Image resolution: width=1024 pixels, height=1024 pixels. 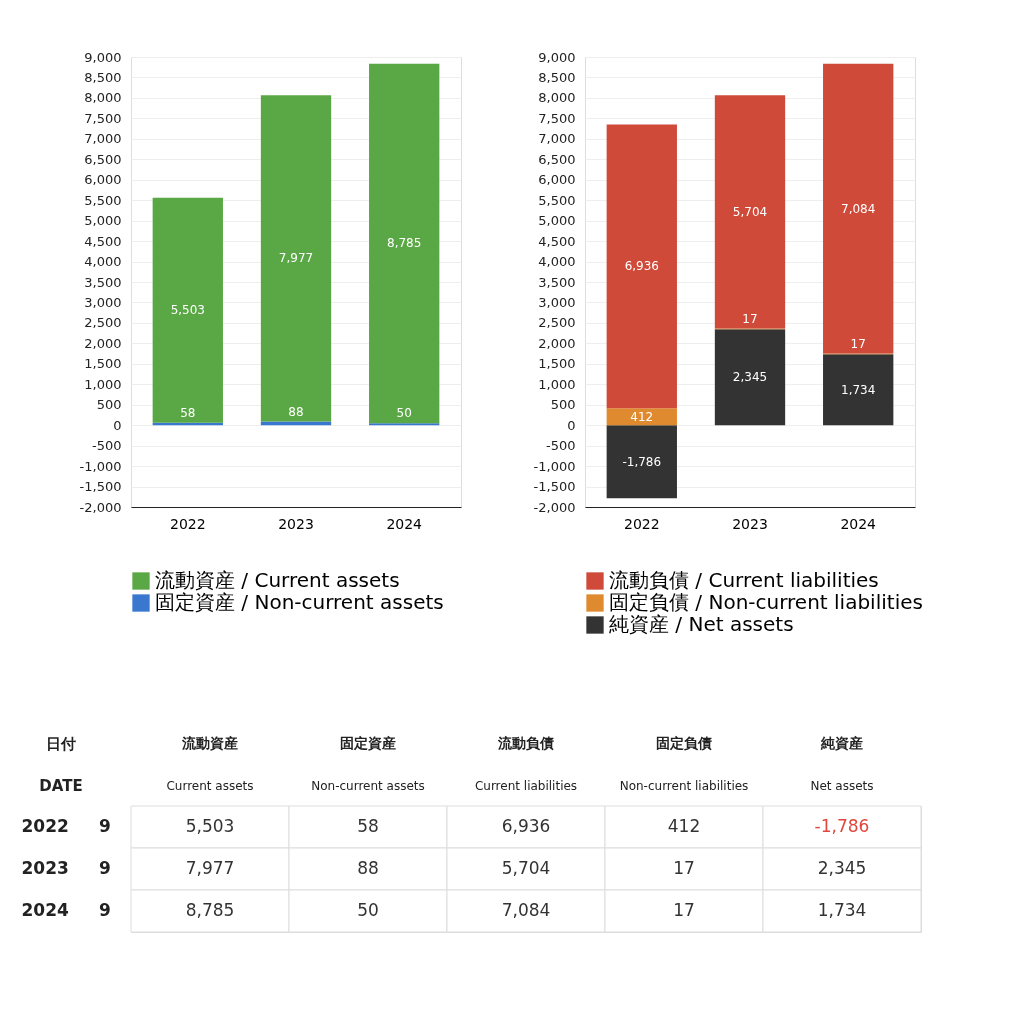 I want to click on y-tick-label: 2024, so click(x=45, y=910).